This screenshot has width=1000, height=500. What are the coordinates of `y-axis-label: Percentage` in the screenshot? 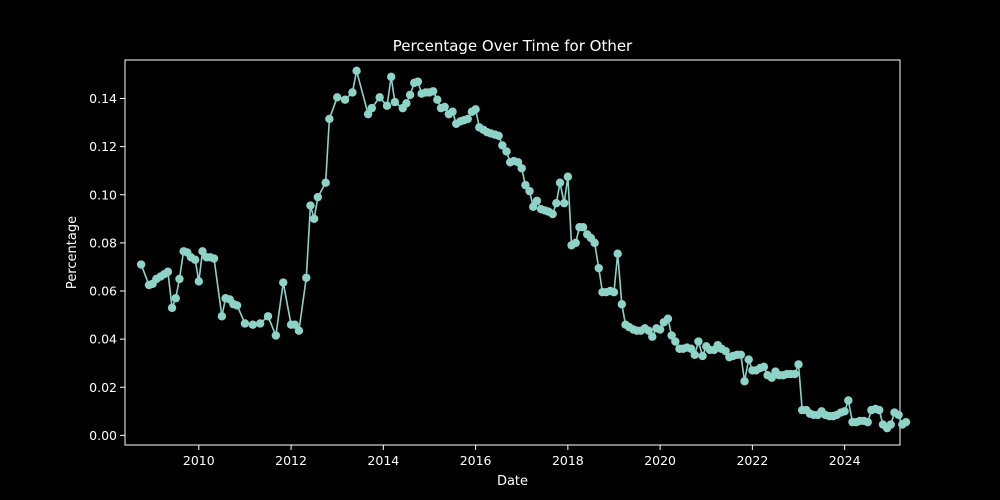 It's located at (72, 252).